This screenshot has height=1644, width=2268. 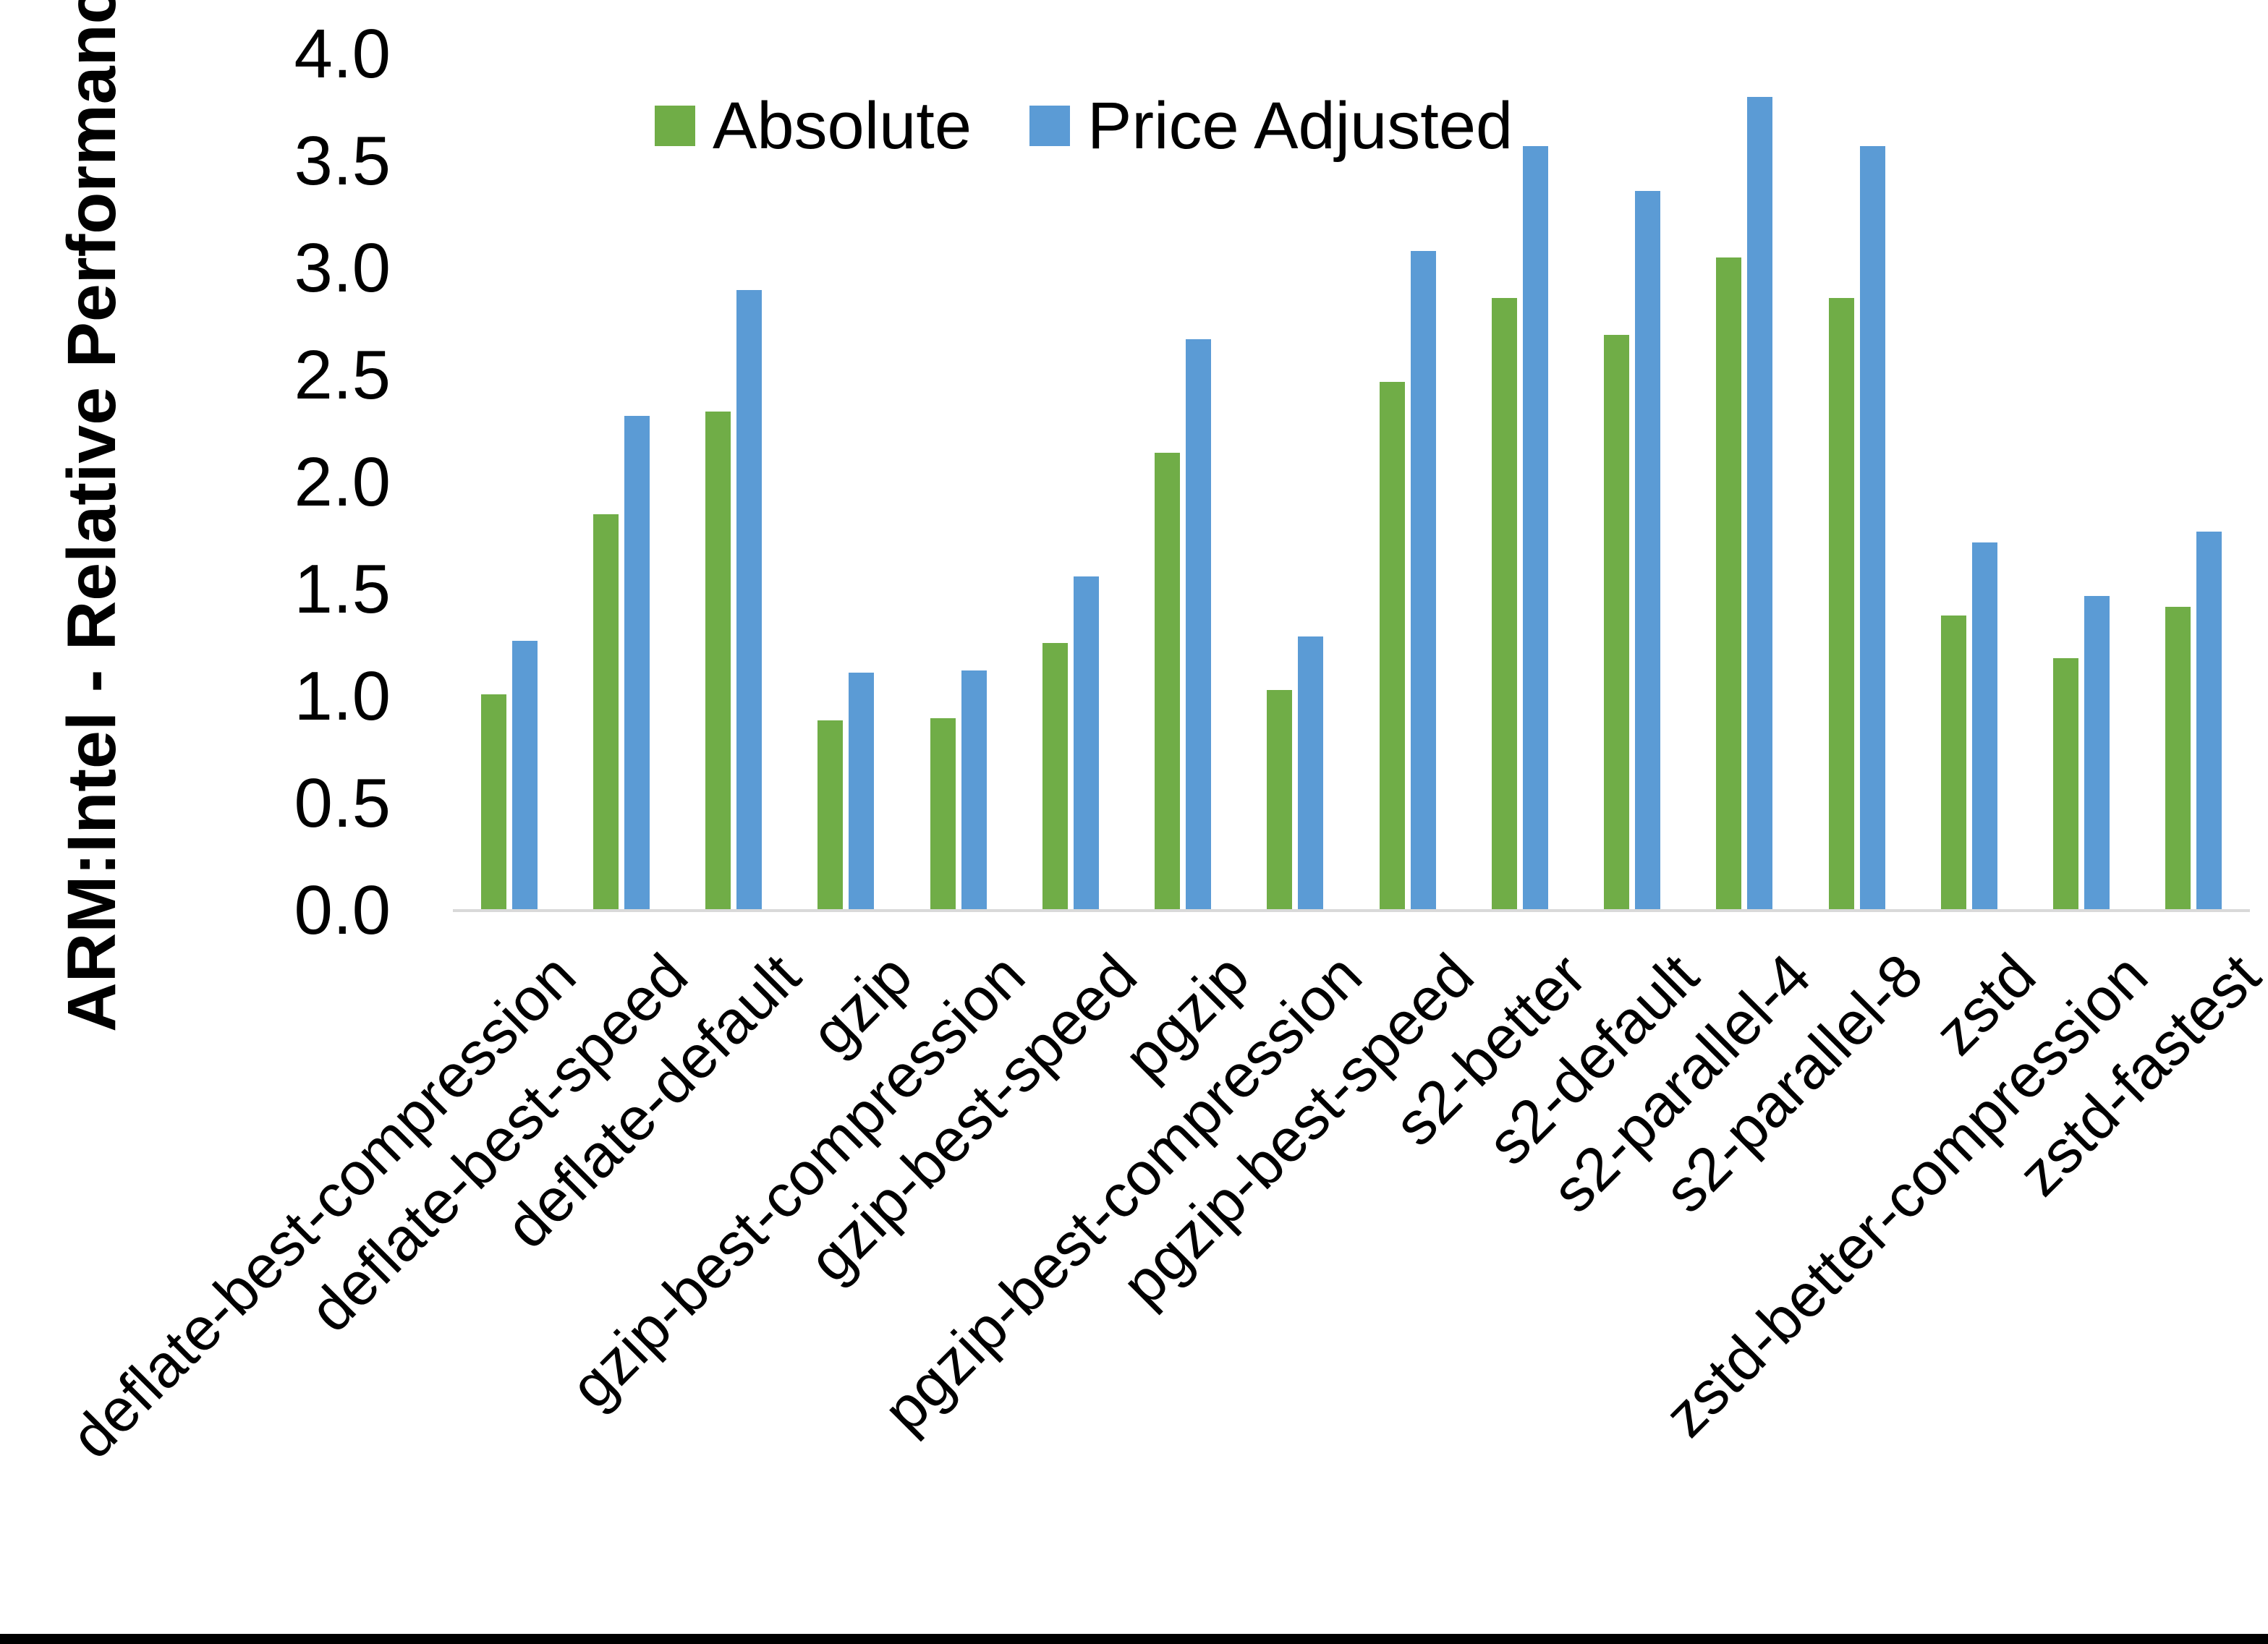 What do you see at coordinates (718, 661) in the screenshot?
I see `bar-absolute-deflate-default` at bounding box center [718, 661].